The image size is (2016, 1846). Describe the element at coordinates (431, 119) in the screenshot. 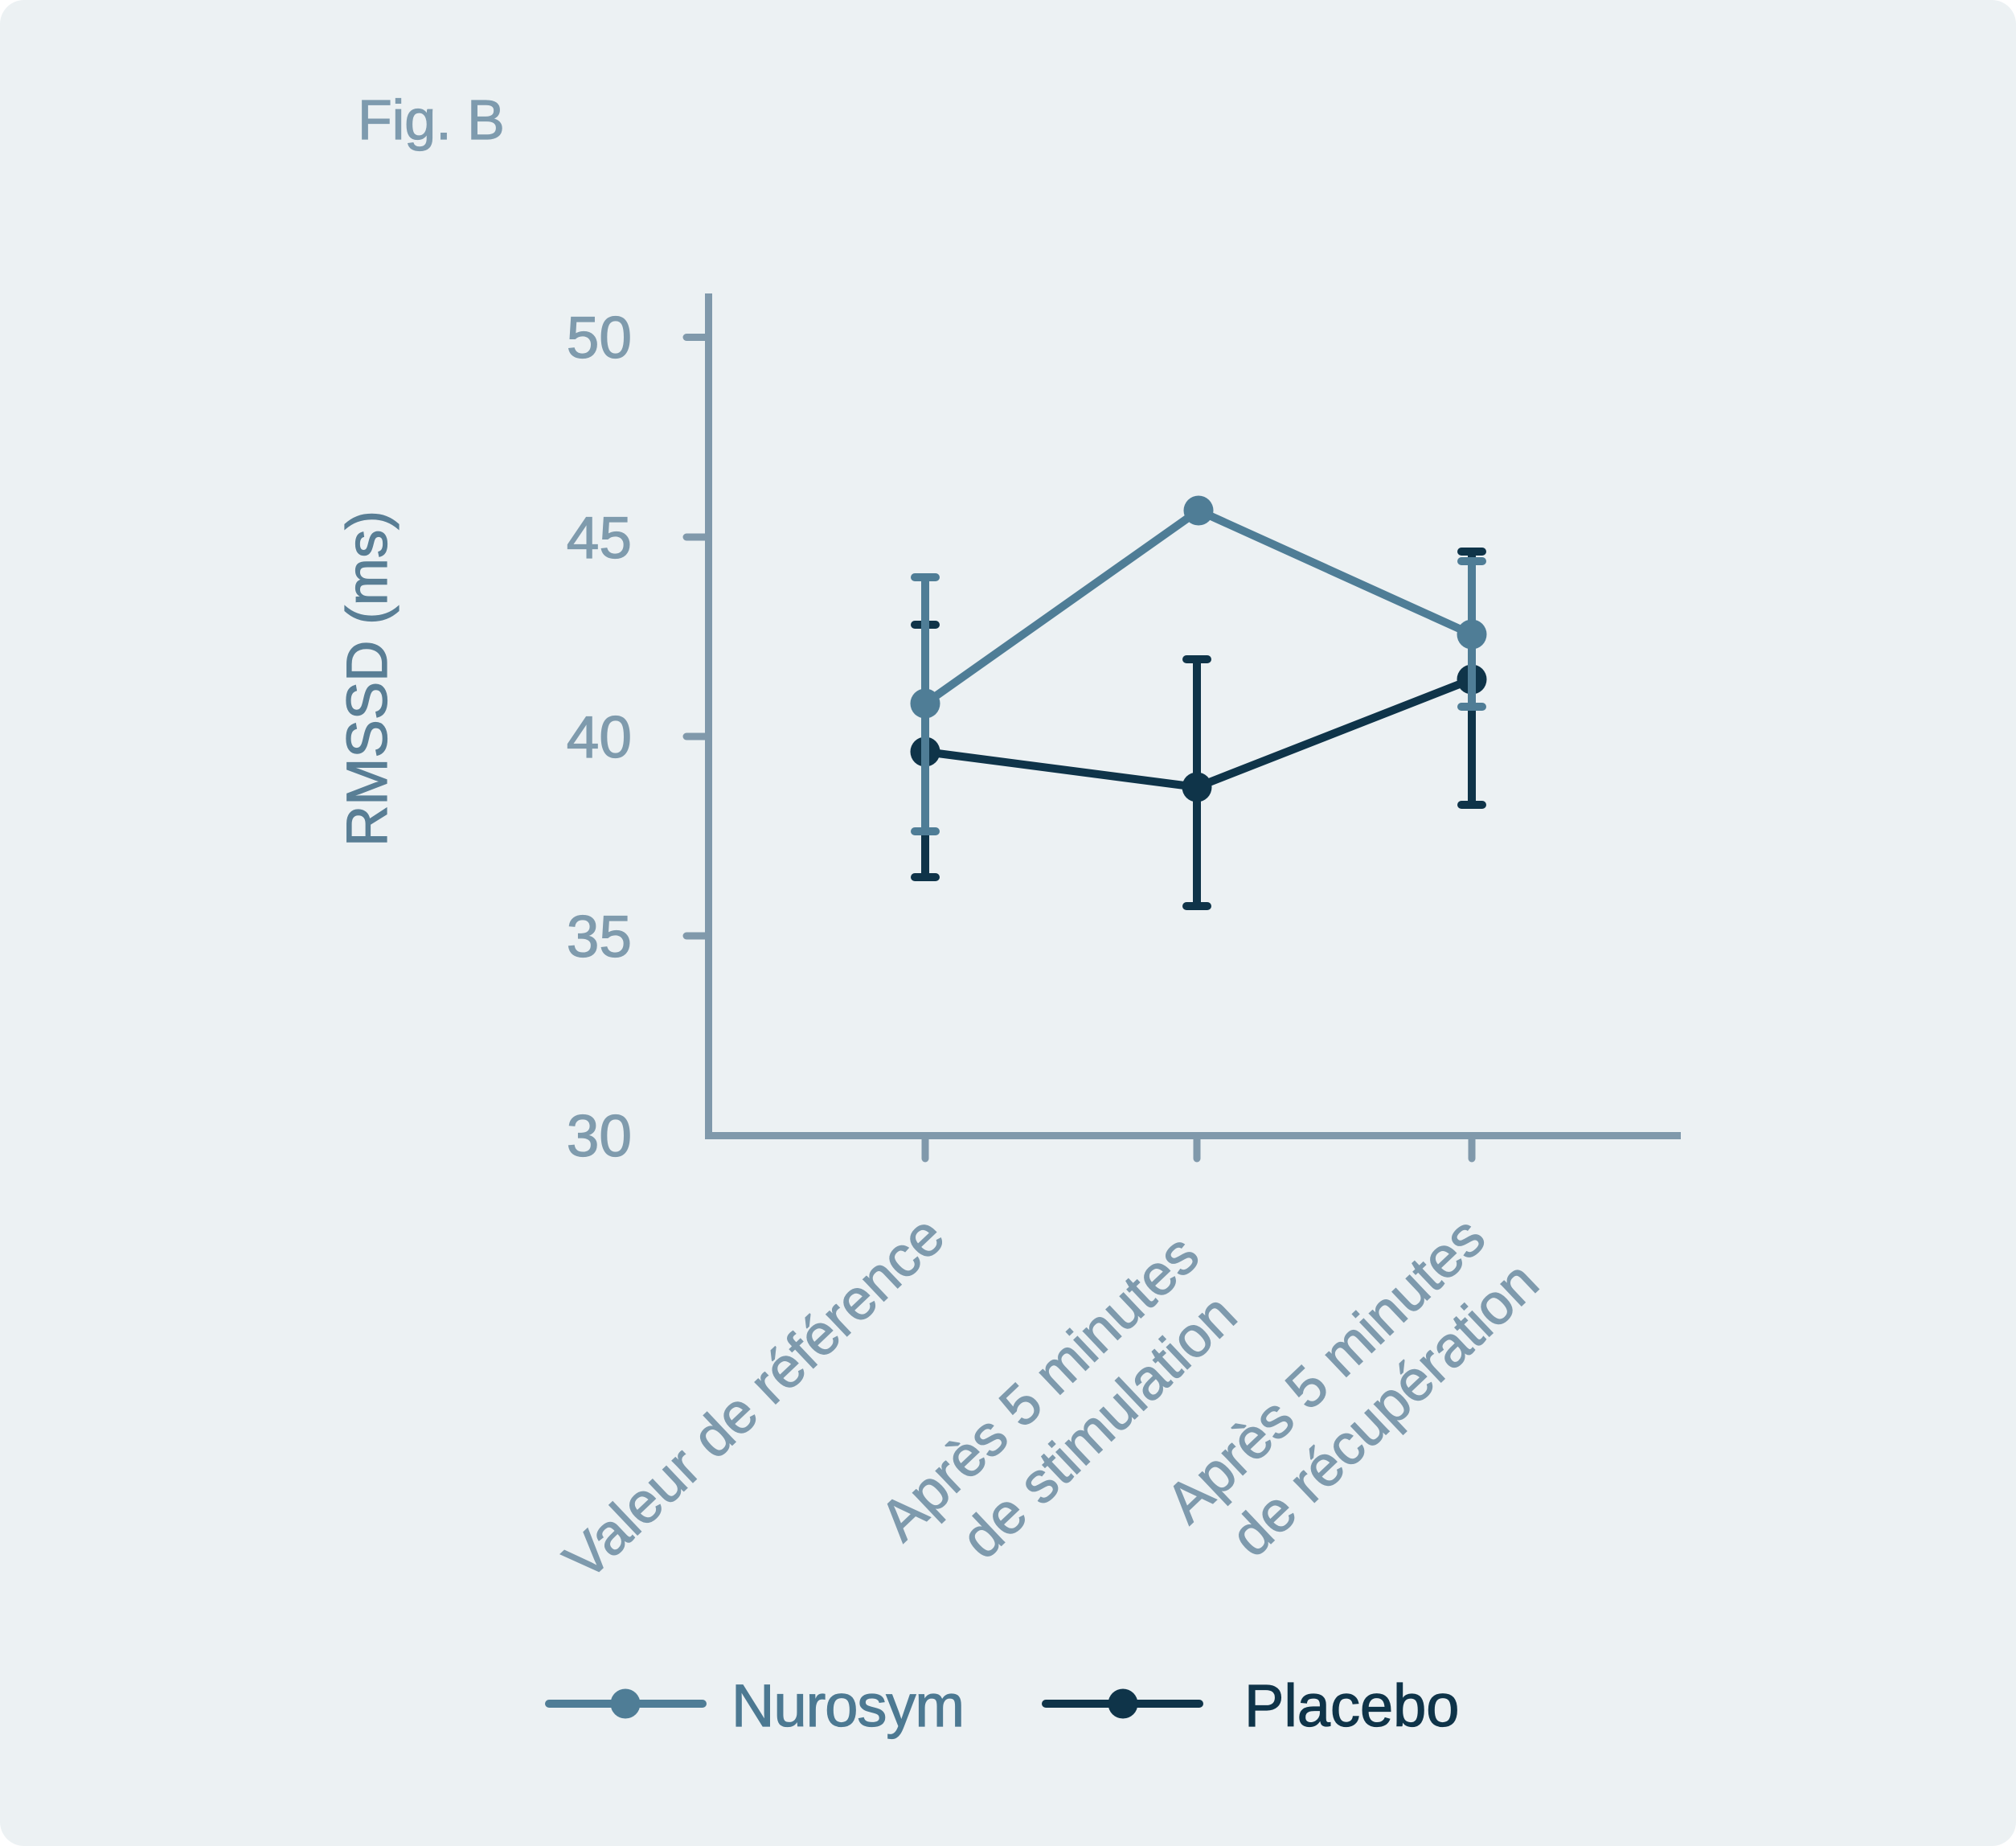

I see `svg-text: Fig. B` at that location.